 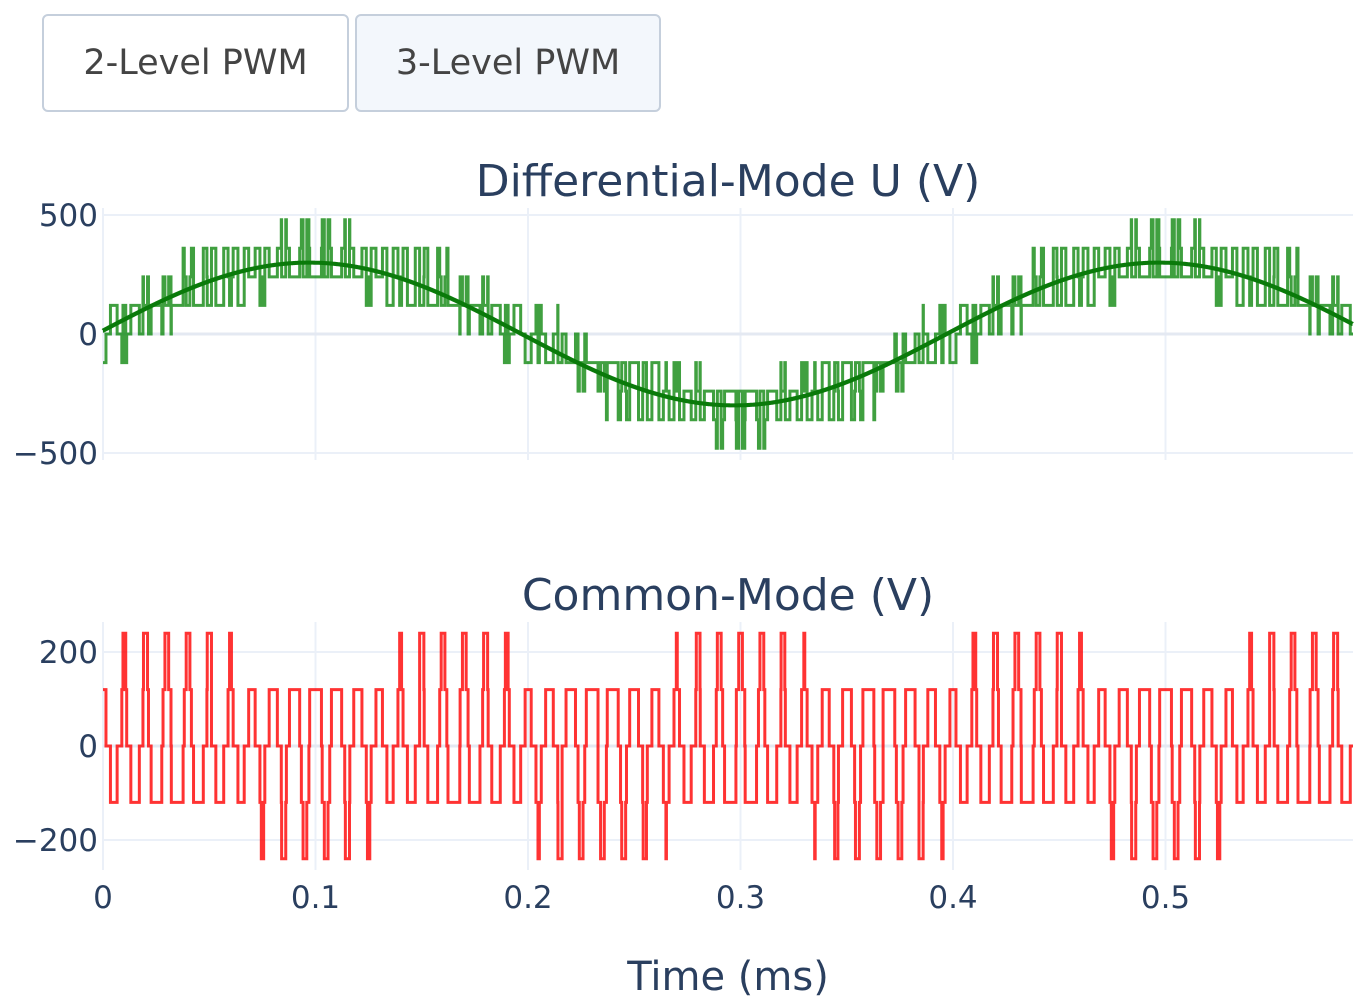 What do you see at coordinates (315, 898) in the screenshot?
I see `x-tick-label: 0.1` at bounding box center [315, 898].